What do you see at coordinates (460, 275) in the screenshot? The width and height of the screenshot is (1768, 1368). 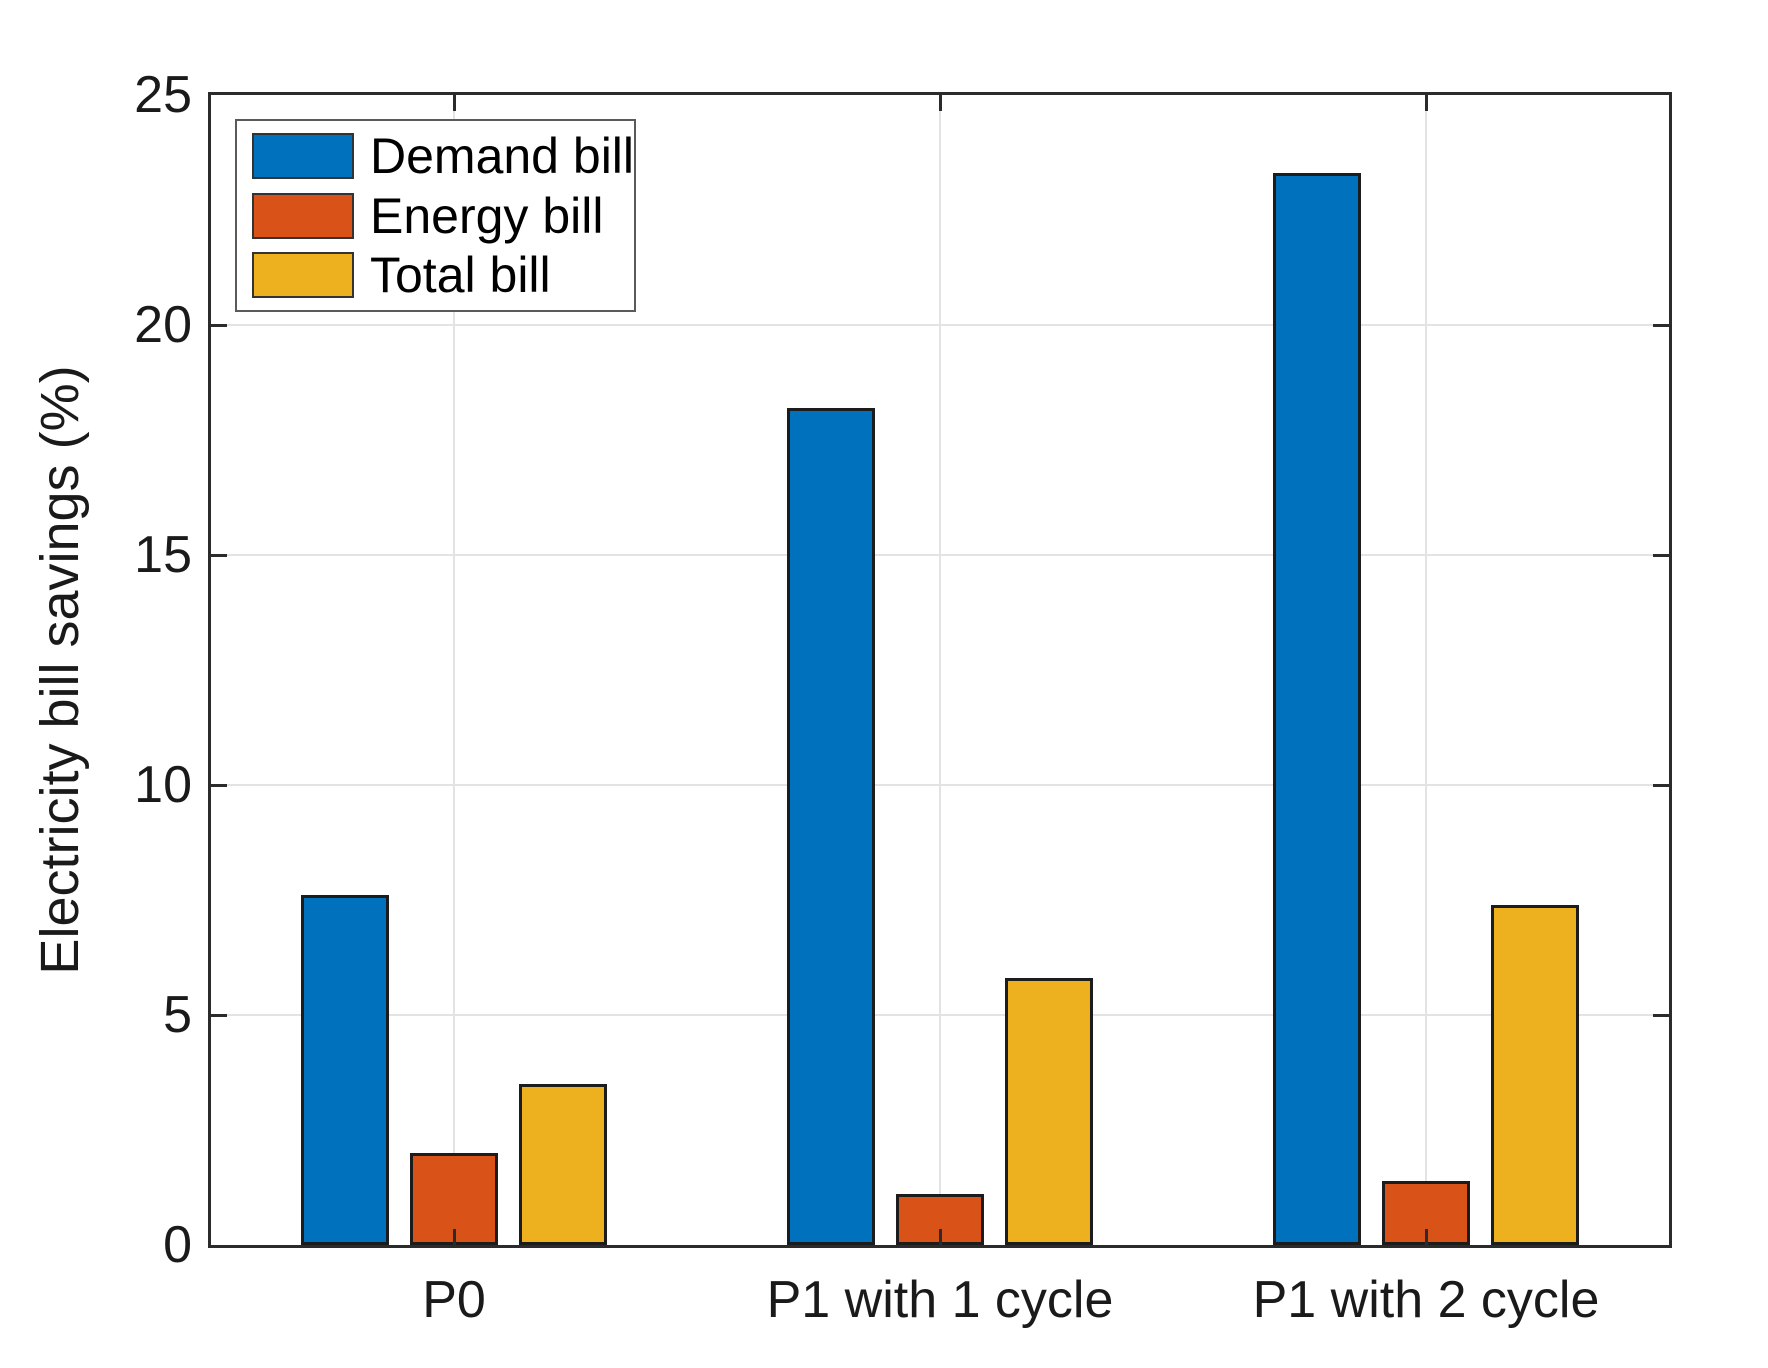 I see `legend-label-total-bill: Total bill` at bounding box center [460, 275].